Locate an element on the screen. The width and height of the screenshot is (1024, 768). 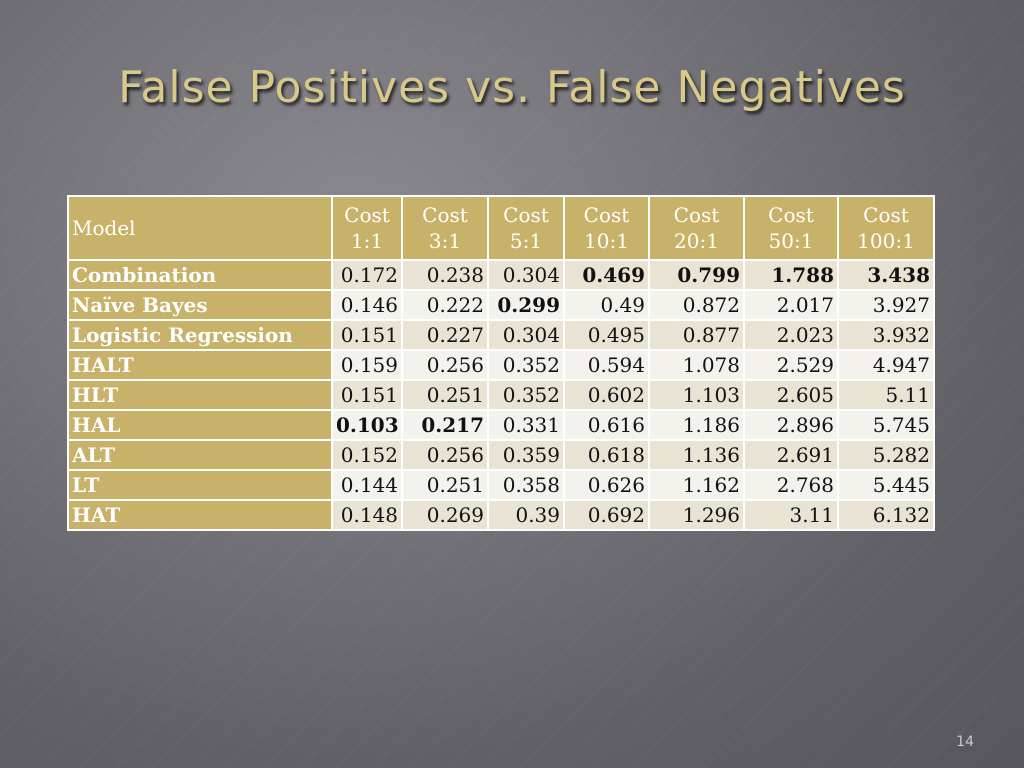
value-cell: 0.872 is located at coordinates (696, 305).